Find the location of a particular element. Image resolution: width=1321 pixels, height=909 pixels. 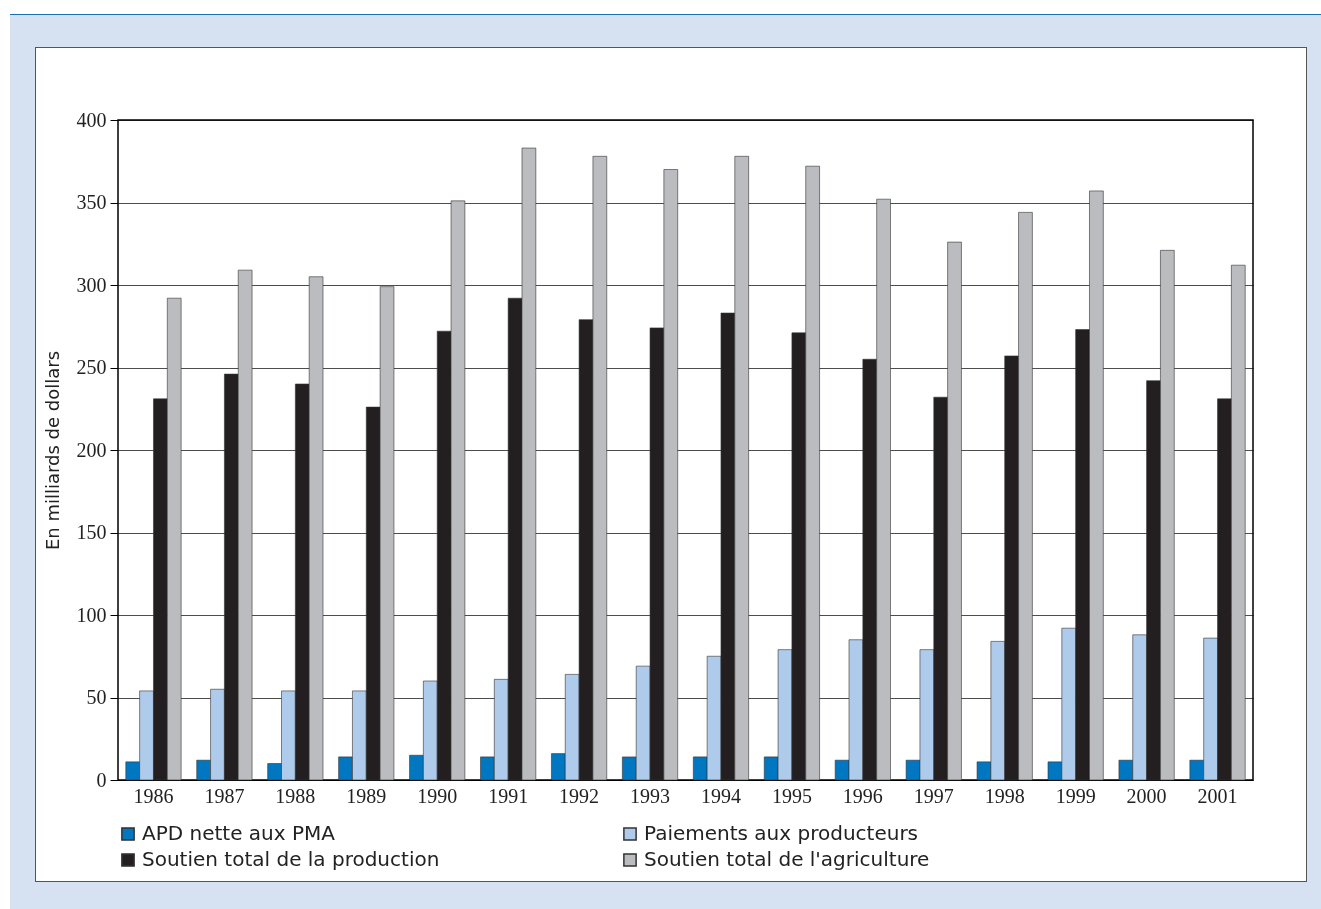

x-tick-label: 1996 is located at coordinates (862, 795).